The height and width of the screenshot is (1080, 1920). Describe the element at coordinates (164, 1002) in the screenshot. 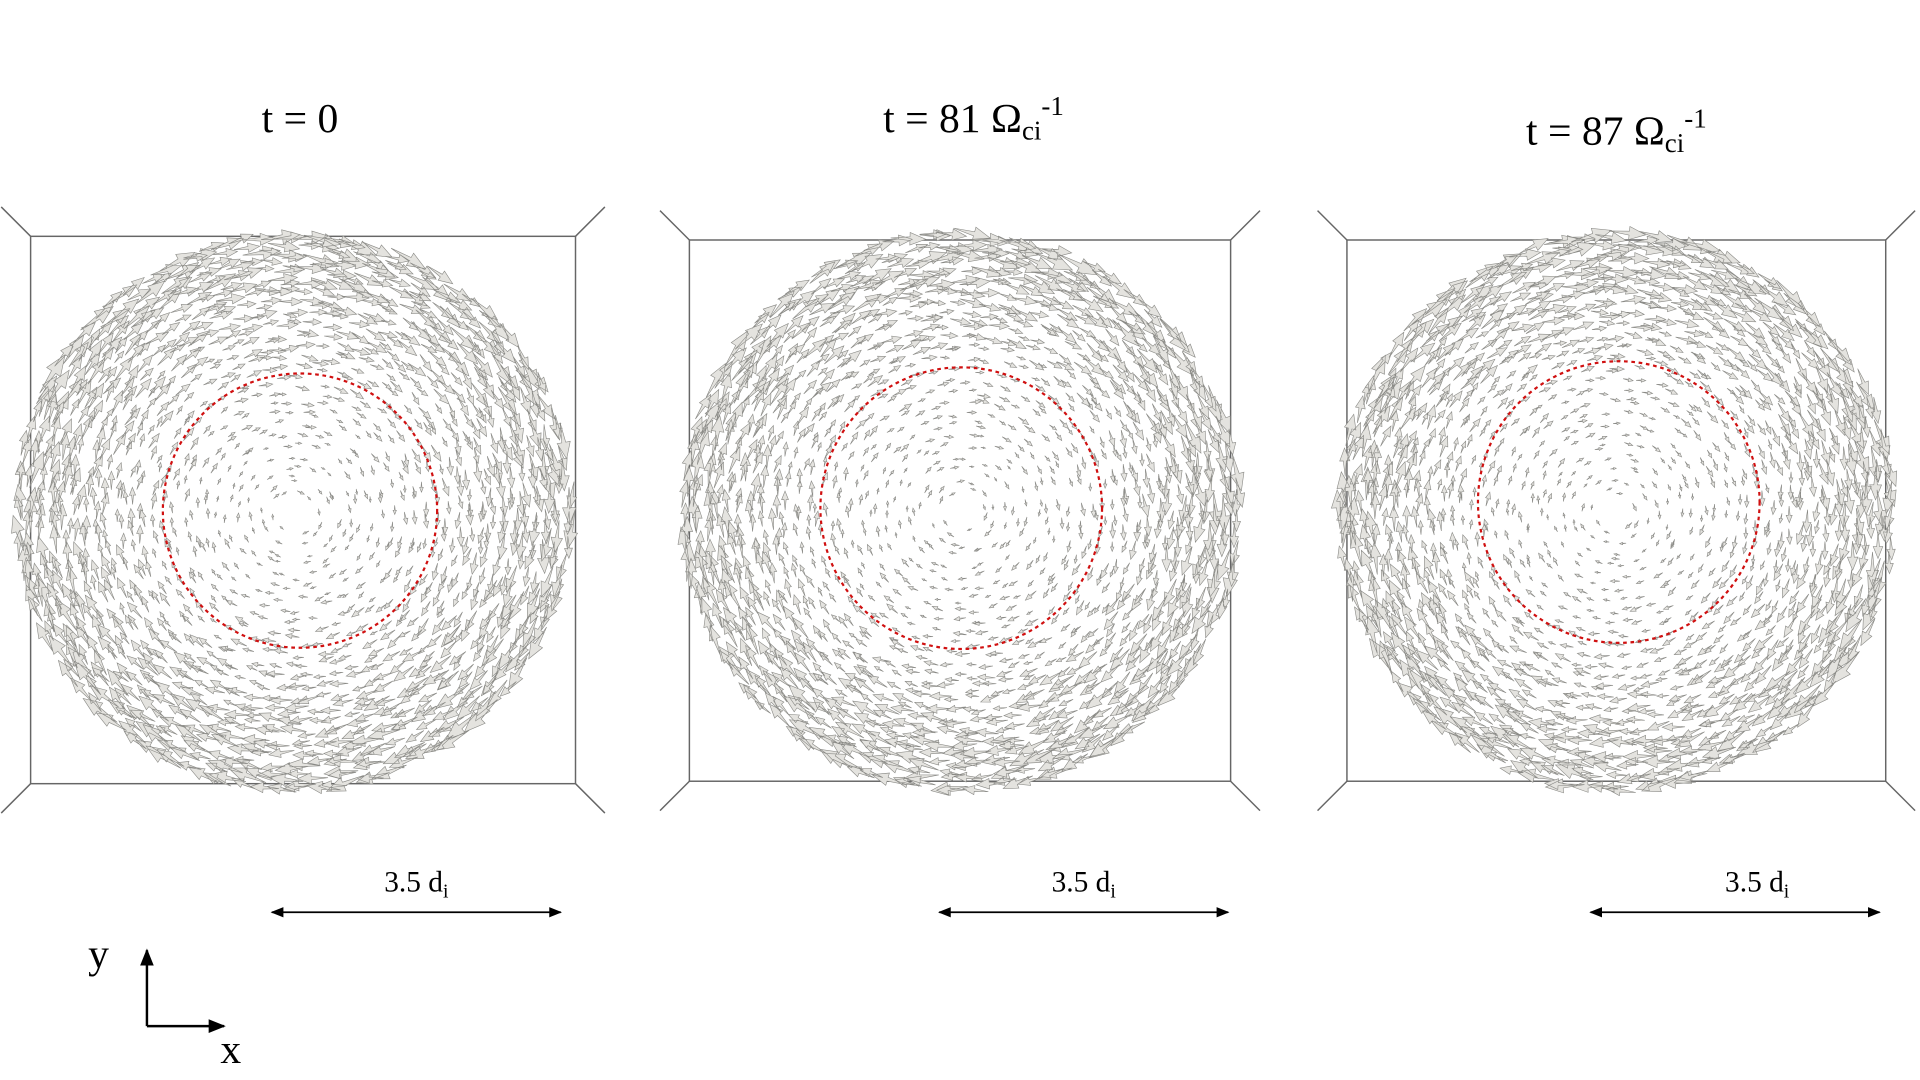

I see `axes-indicator: y x` at that location.